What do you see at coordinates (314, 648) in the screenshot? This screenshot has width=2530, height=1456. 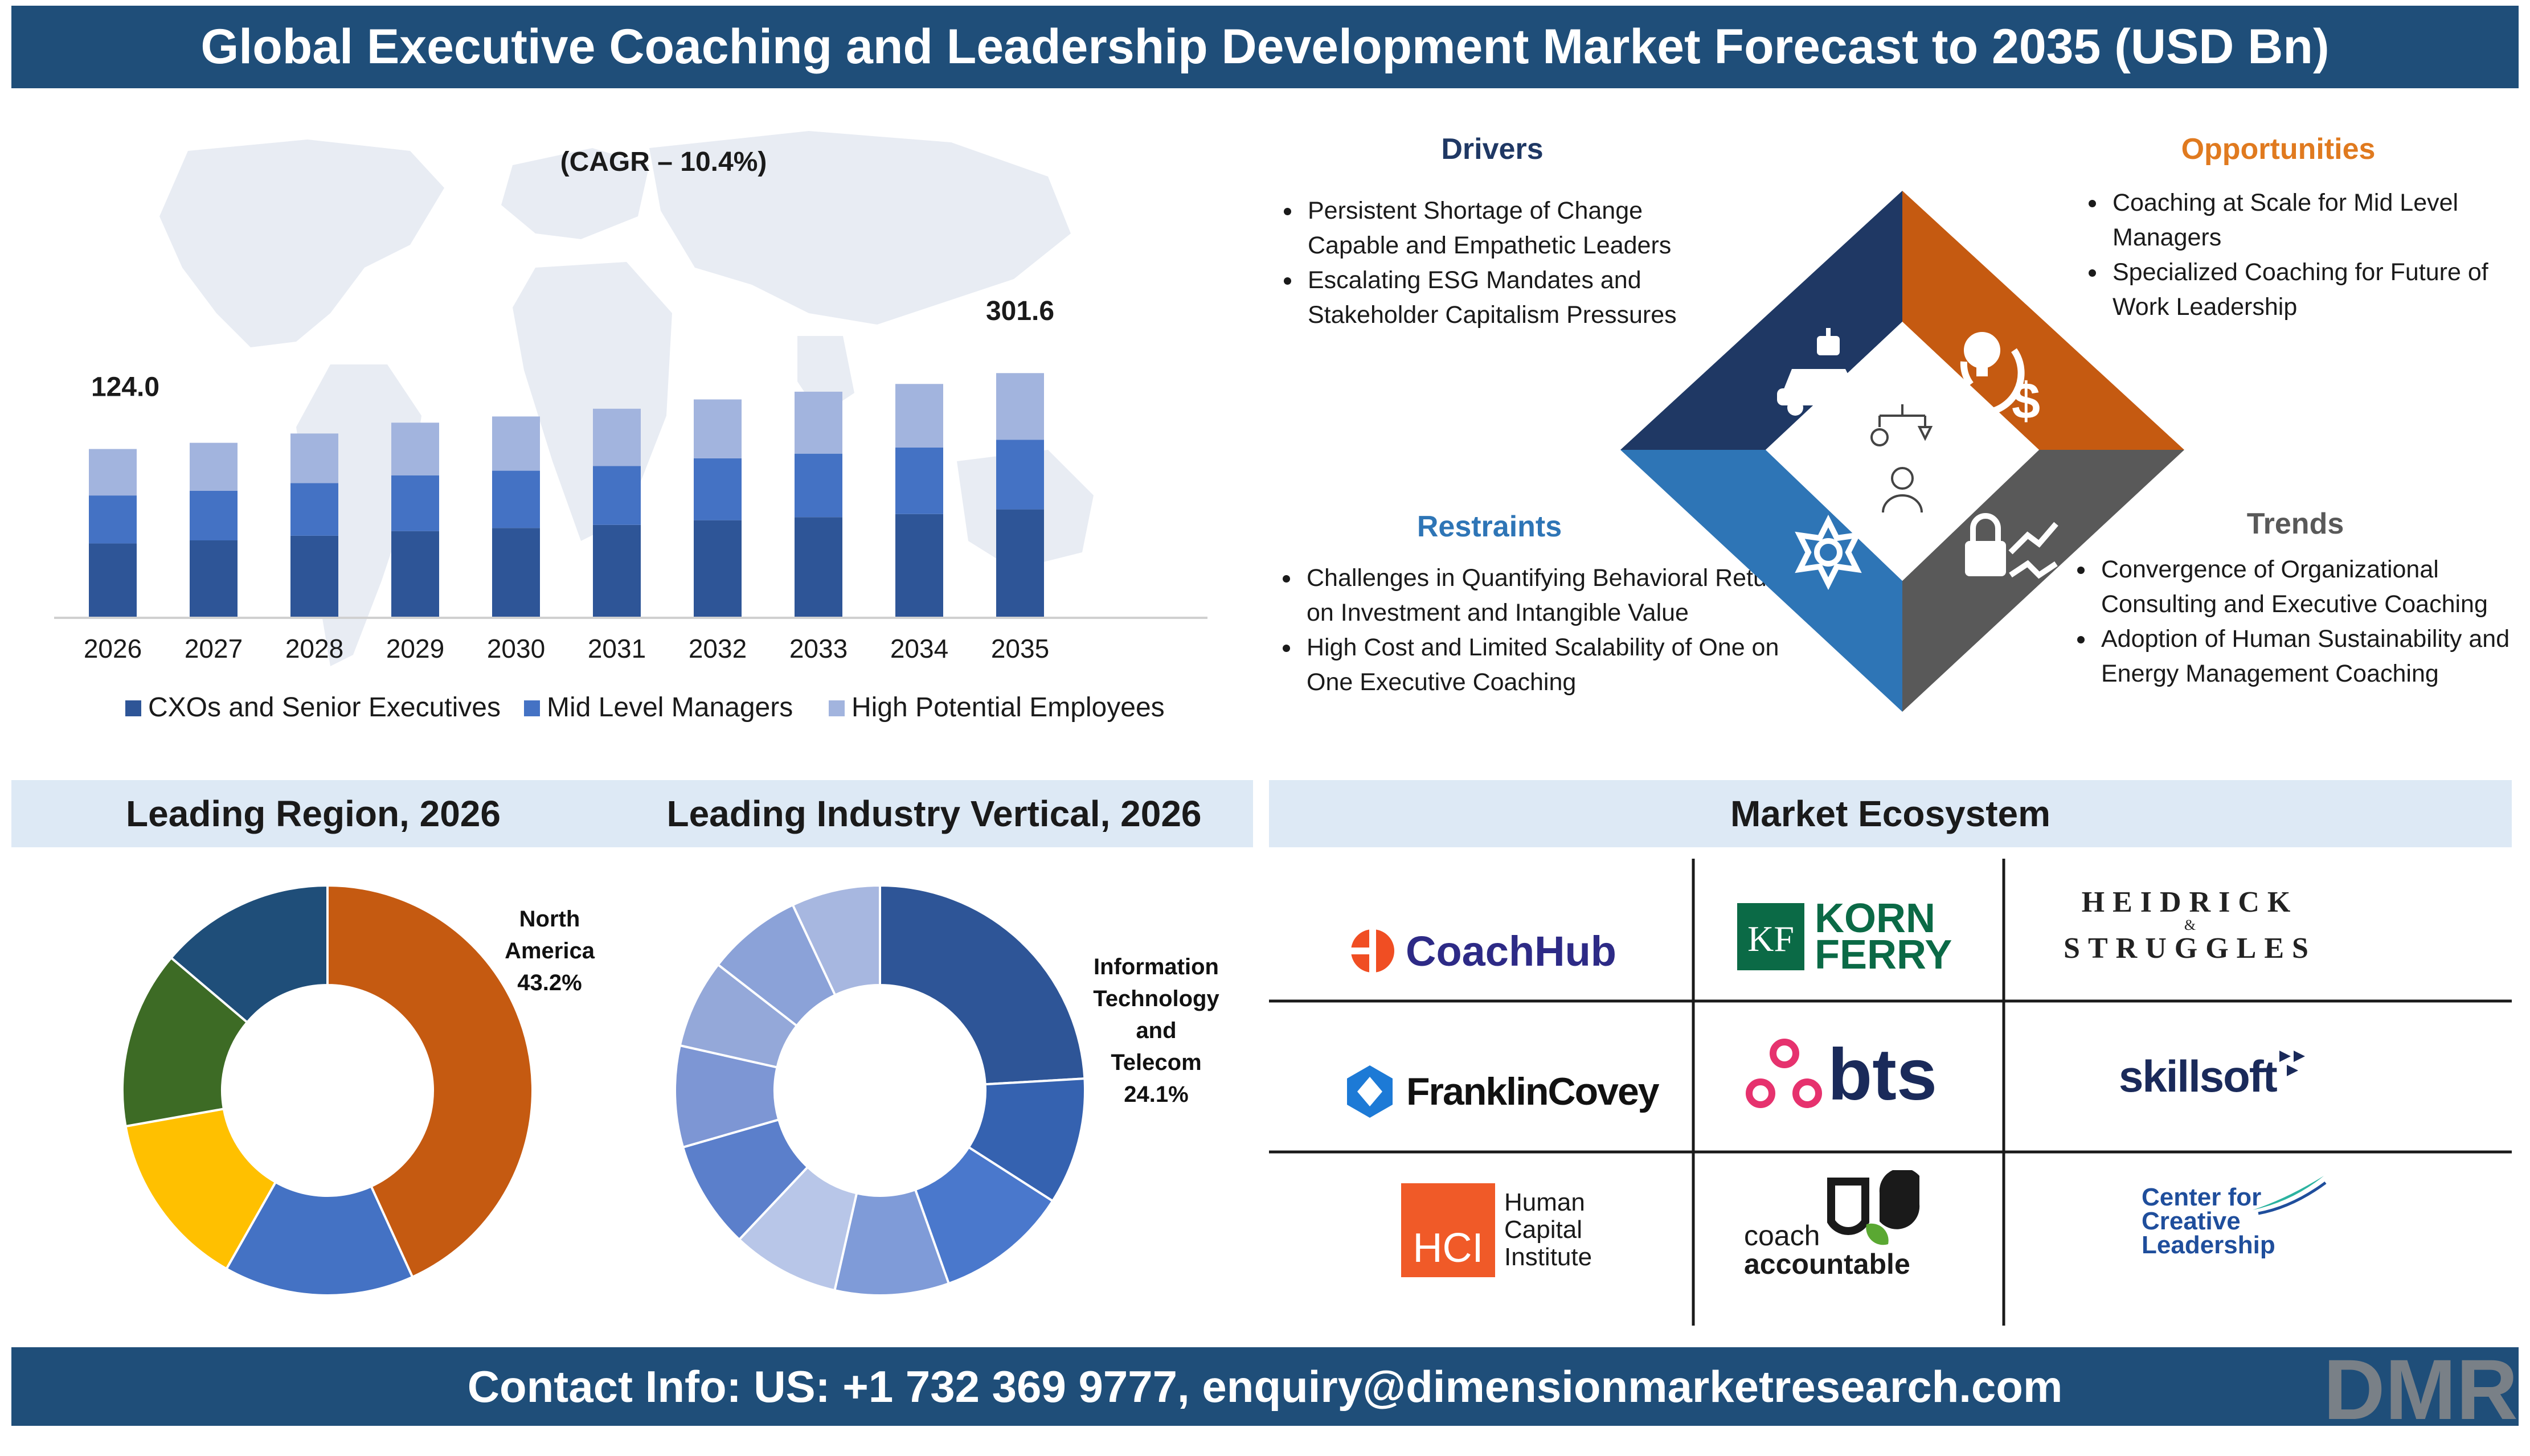 I see `x-tick-label: 2028` at bounding box center [314, 648].